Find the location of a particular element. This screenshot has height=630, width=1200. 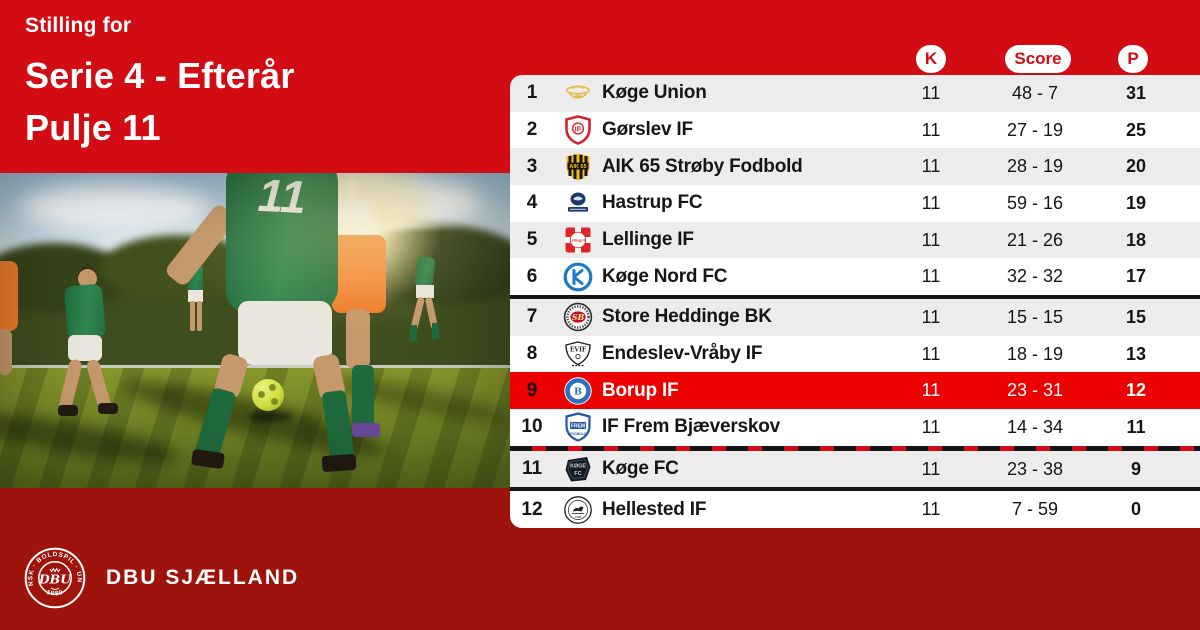

points: 9 is located at coordinates (1135, 468).